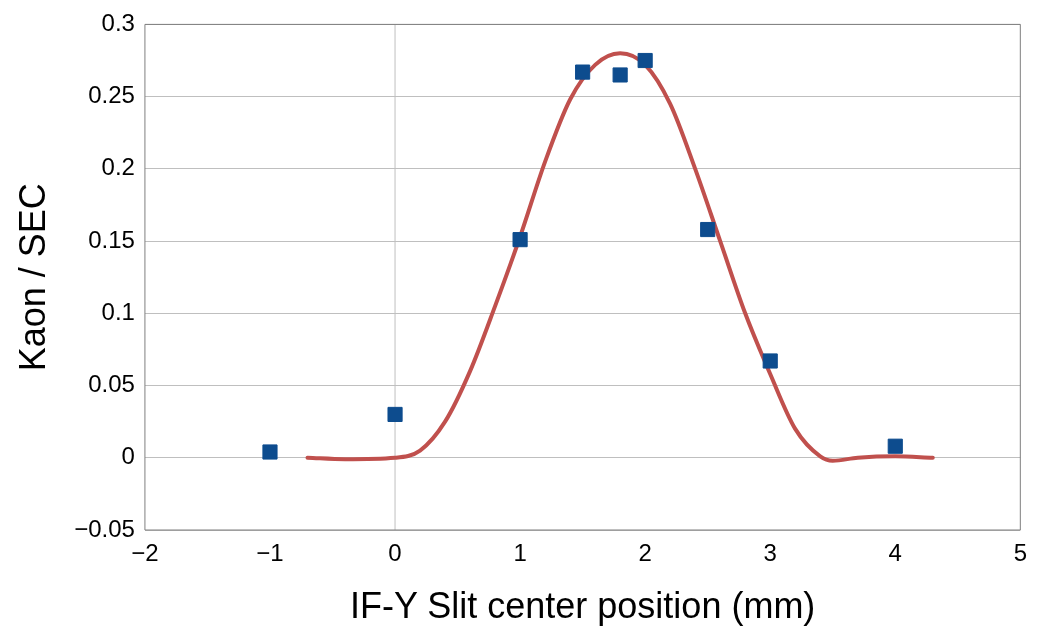 The image size is (1037, 638). Describe the element at coordinates (395, 553) in the screenshot. I see `x-tick-label: 0` at that location.